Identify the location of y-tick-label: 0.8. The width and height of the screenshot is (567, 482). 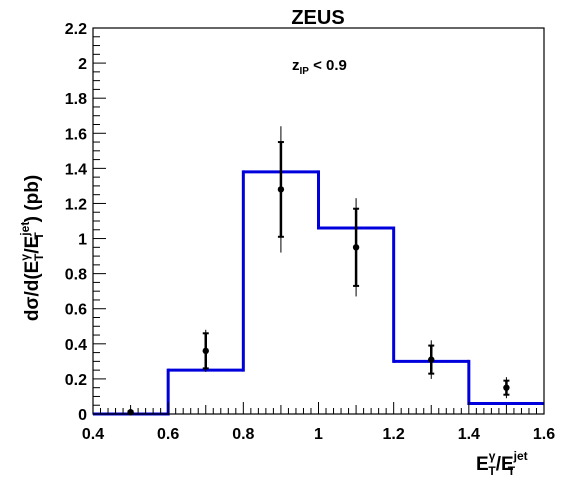
(76, 275).